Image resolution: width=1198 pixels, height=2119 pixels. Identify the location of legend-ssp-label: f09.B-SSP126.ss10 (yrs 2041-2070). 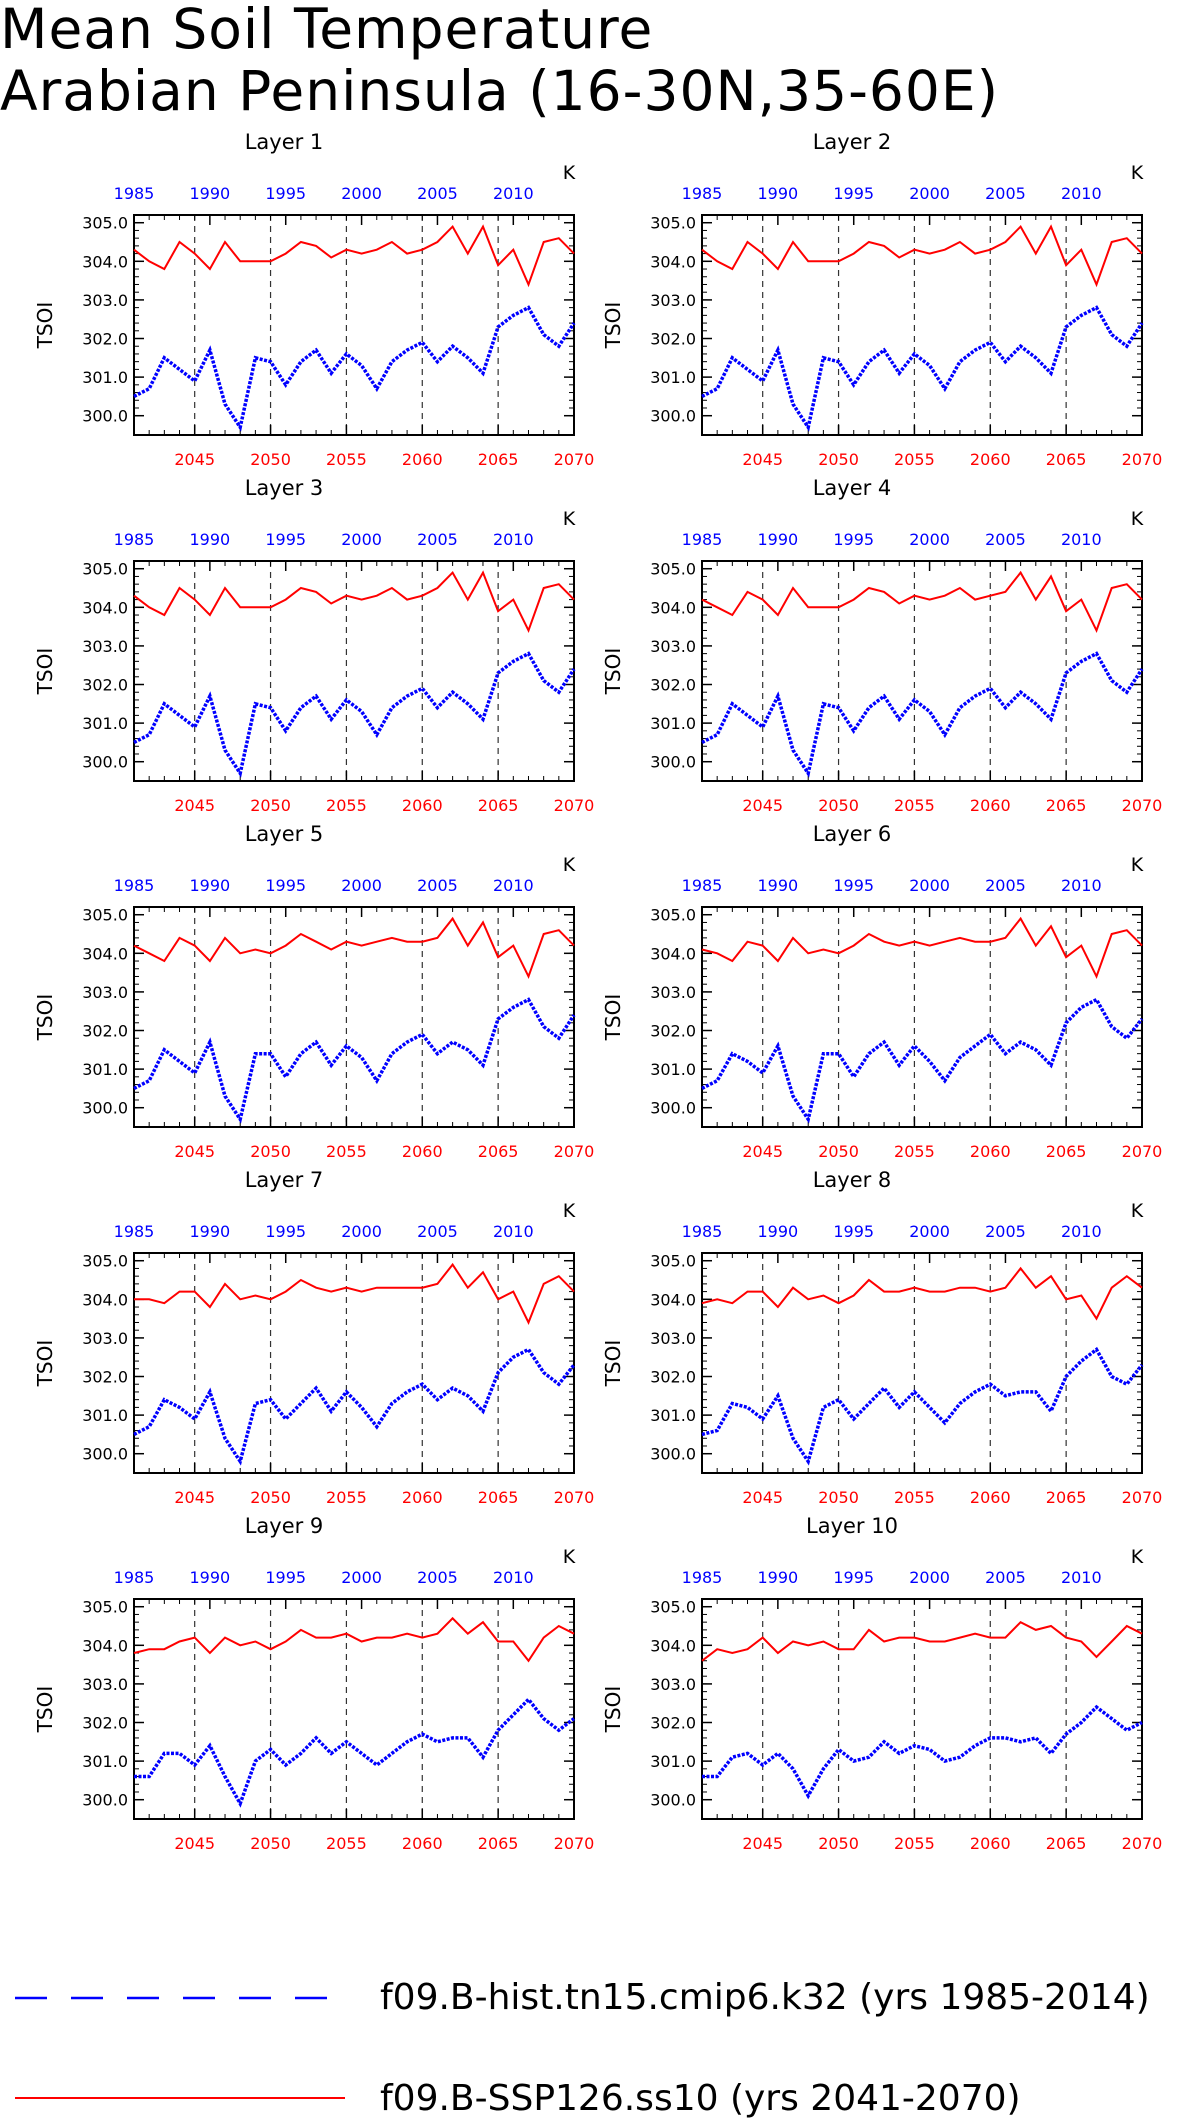
(700, 2098).